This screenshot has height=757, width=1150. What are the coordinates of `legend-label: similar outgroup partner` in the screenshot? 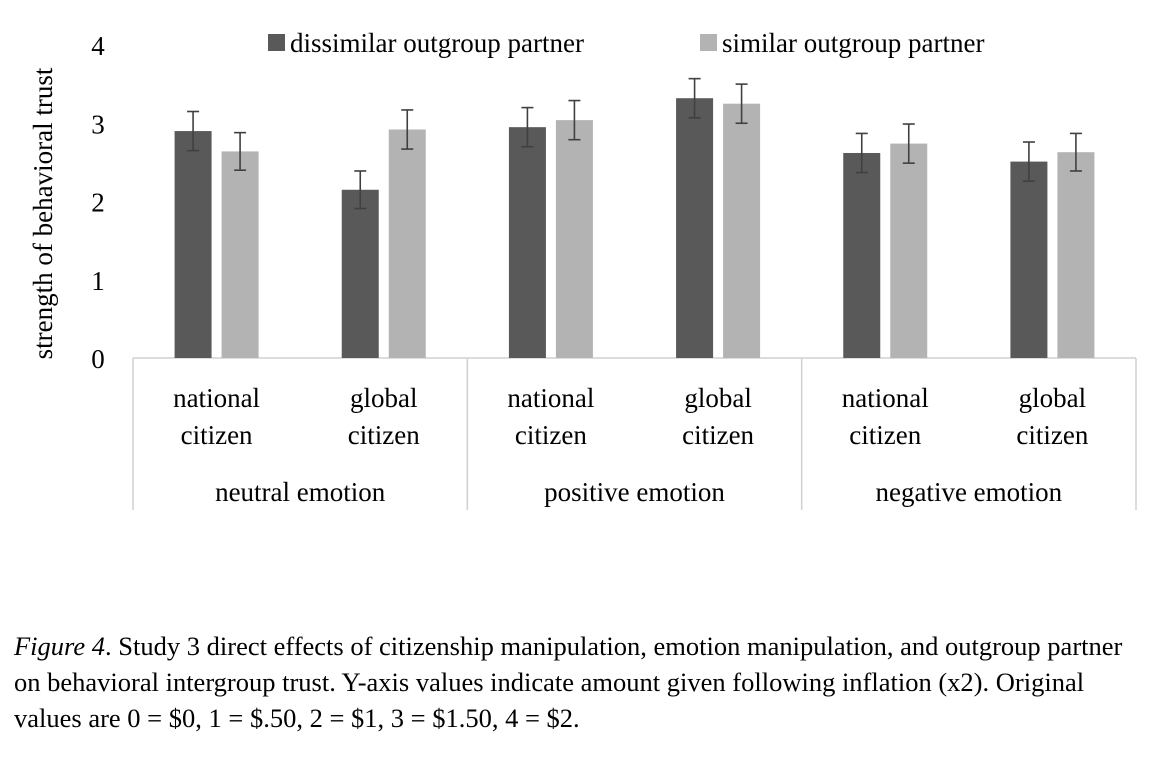 It's located at (853, 43).